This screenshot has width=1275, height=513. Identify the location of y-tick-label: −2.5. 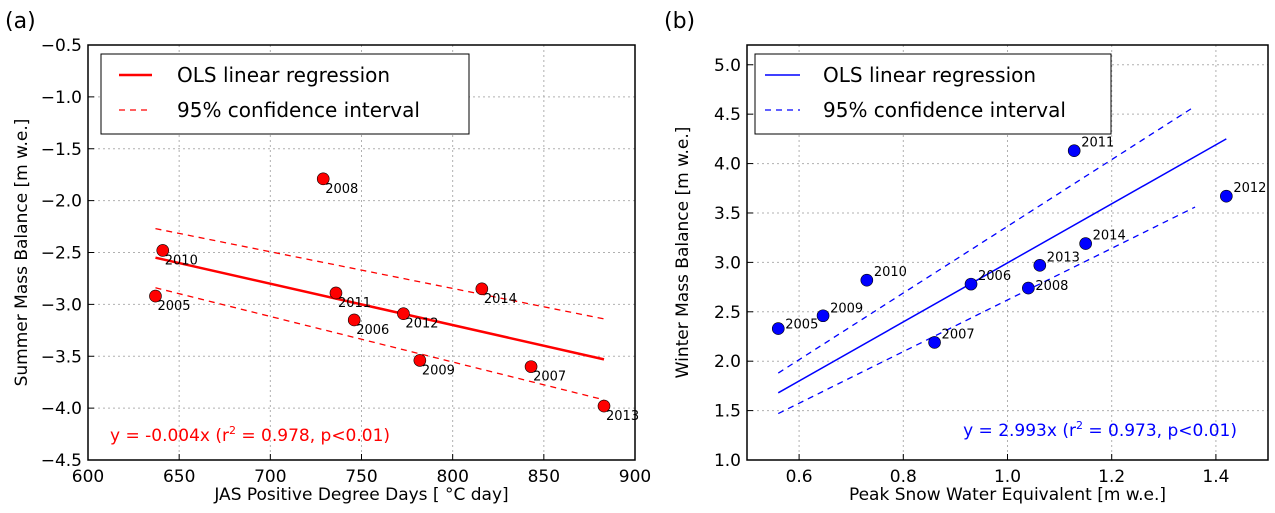
(61, 254).